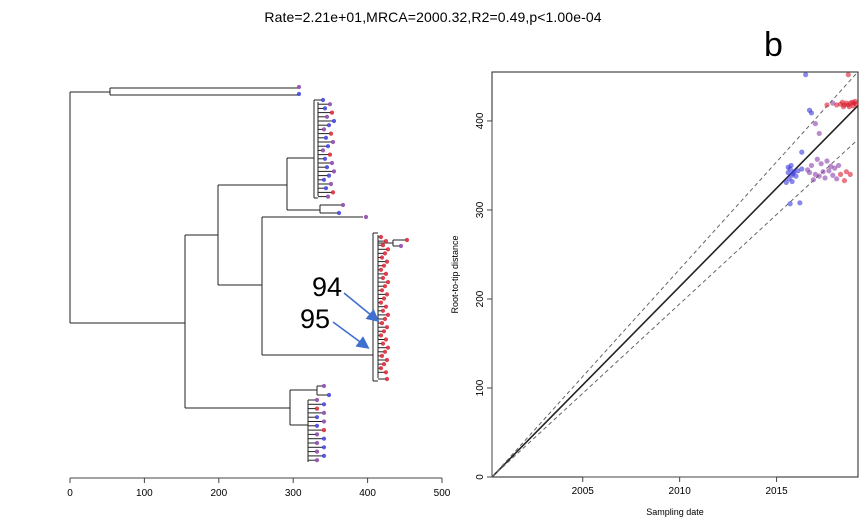 Image resolution: width=866 pixels, height=524 pixels. I want to click on y-axis-tick-label: 200, so click(480, 298).